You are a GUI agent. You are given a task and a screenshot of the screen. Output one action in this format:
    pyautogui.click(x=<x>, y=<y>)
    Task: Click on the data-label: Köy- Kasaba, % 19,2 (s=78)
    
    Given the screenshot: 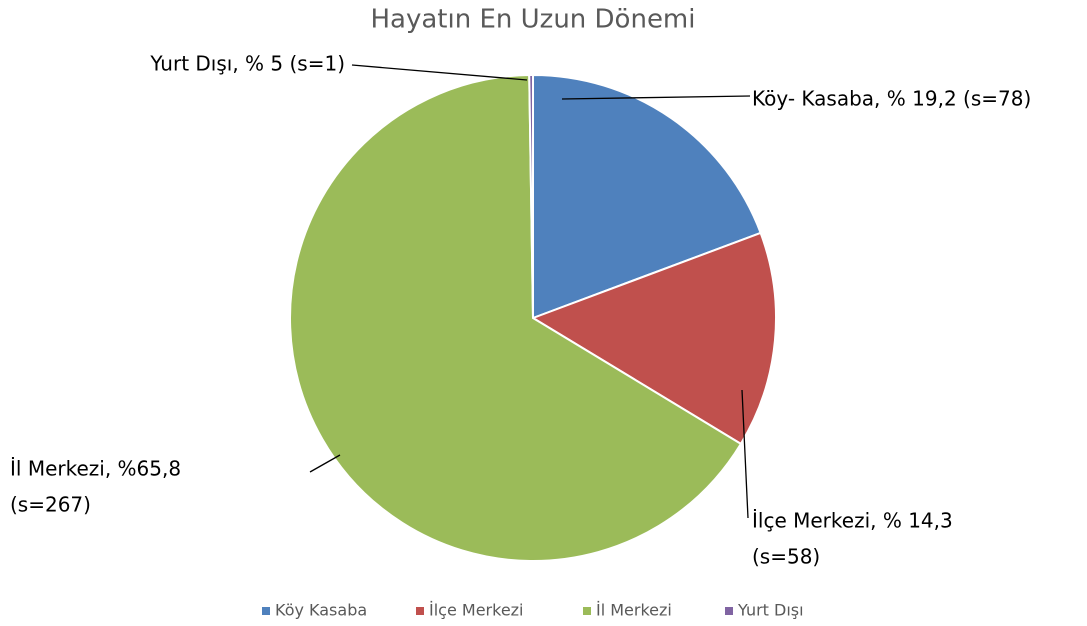 What is the action you would take?
    pyautogui.click(x=891, y=99)
    